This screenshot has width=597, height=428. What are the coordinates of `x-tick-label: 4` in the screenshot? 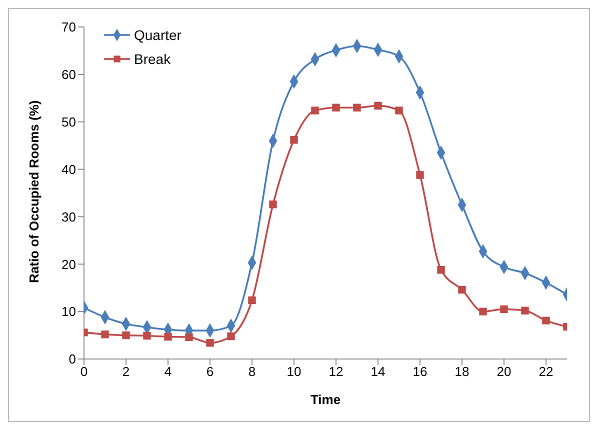 It's located at (168, 372).